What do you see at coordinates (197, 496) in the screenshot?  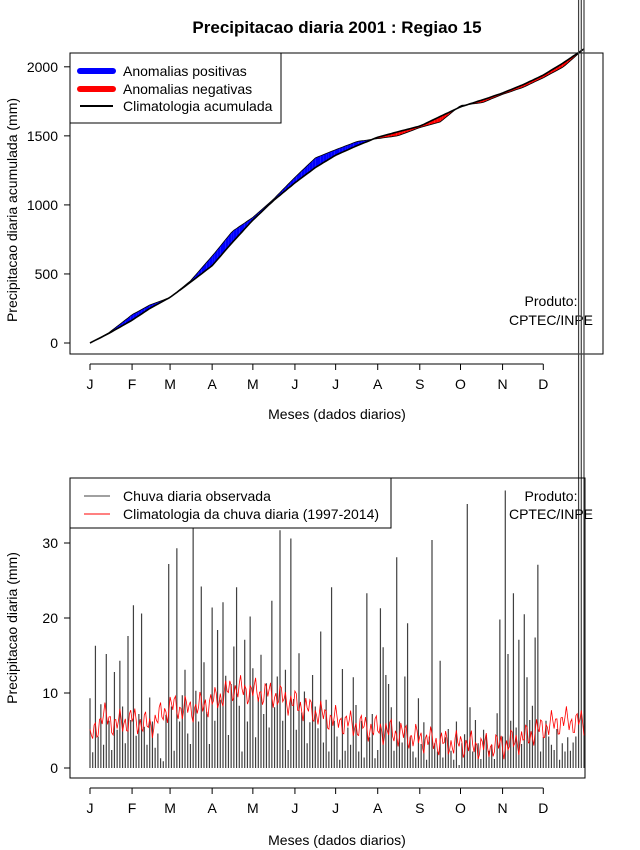 I see `legend-observed-label: Chuva diaria observada` at bounding box center [197, 496].